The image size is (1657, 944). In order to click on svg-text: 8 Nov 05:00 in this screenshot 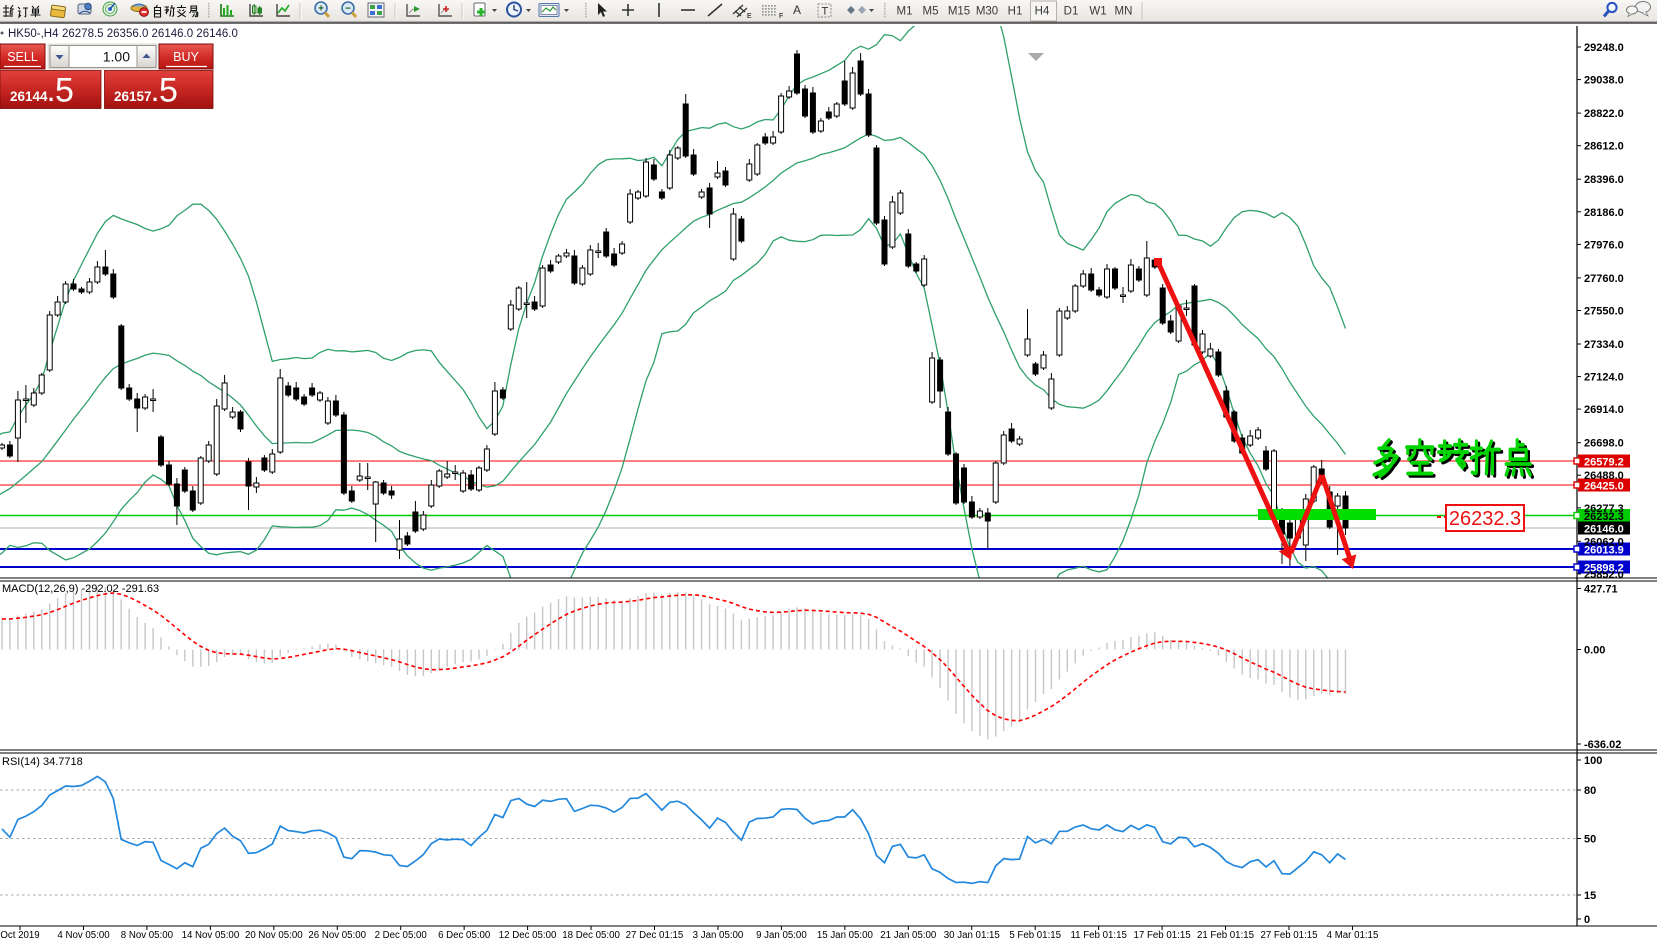, I will do `click(147, 935)`.